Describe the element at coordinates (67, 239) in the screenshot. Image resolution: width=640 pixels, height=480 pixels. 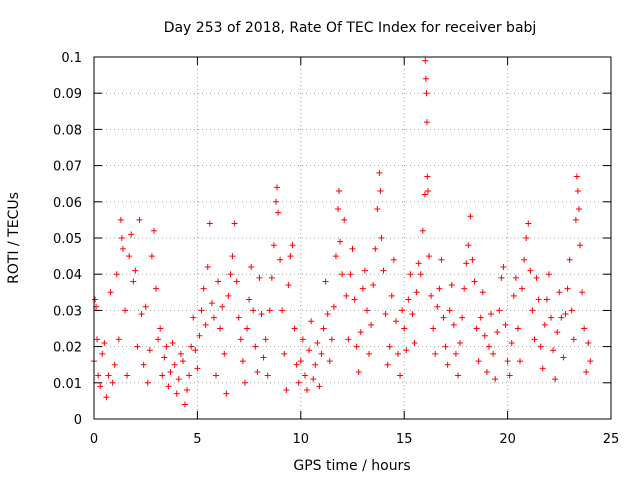
I see `y-tick-labels: 0 0.01 0.02 0.03 0.04 0.05 0.06 0.07 0.08 0.09 0.1` at that location.